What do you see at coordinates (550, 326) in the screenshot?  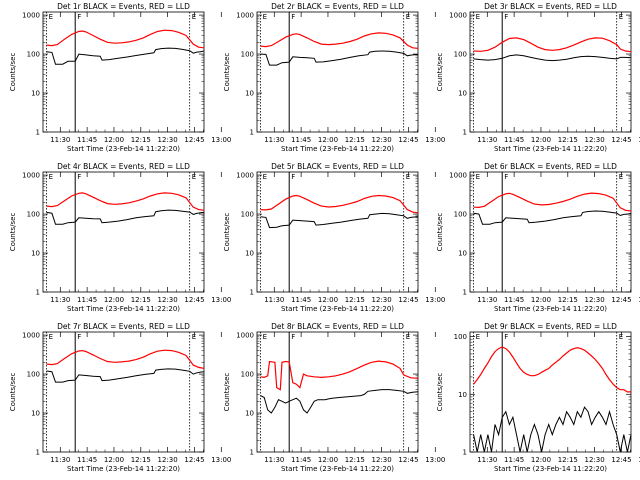 I see `panel-title: Det 9r BLACK = Events, RED = LLD` at bounding box center [550, 326].